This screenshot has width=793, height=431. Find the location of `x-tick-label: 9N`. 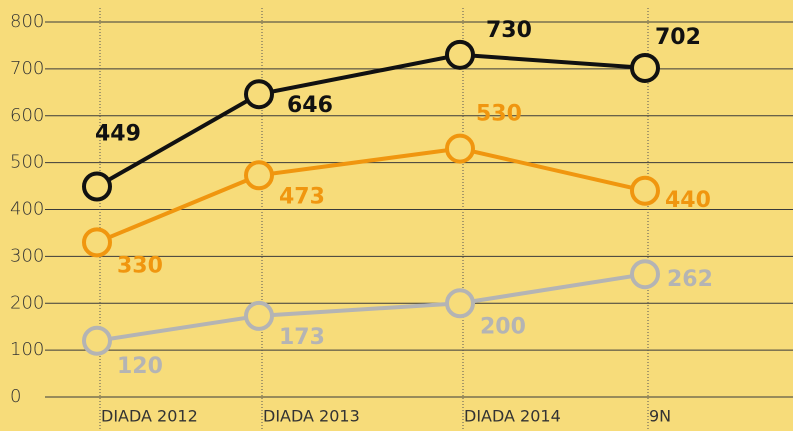

x-tick-label: 9N is located at coordinates (660, 416).